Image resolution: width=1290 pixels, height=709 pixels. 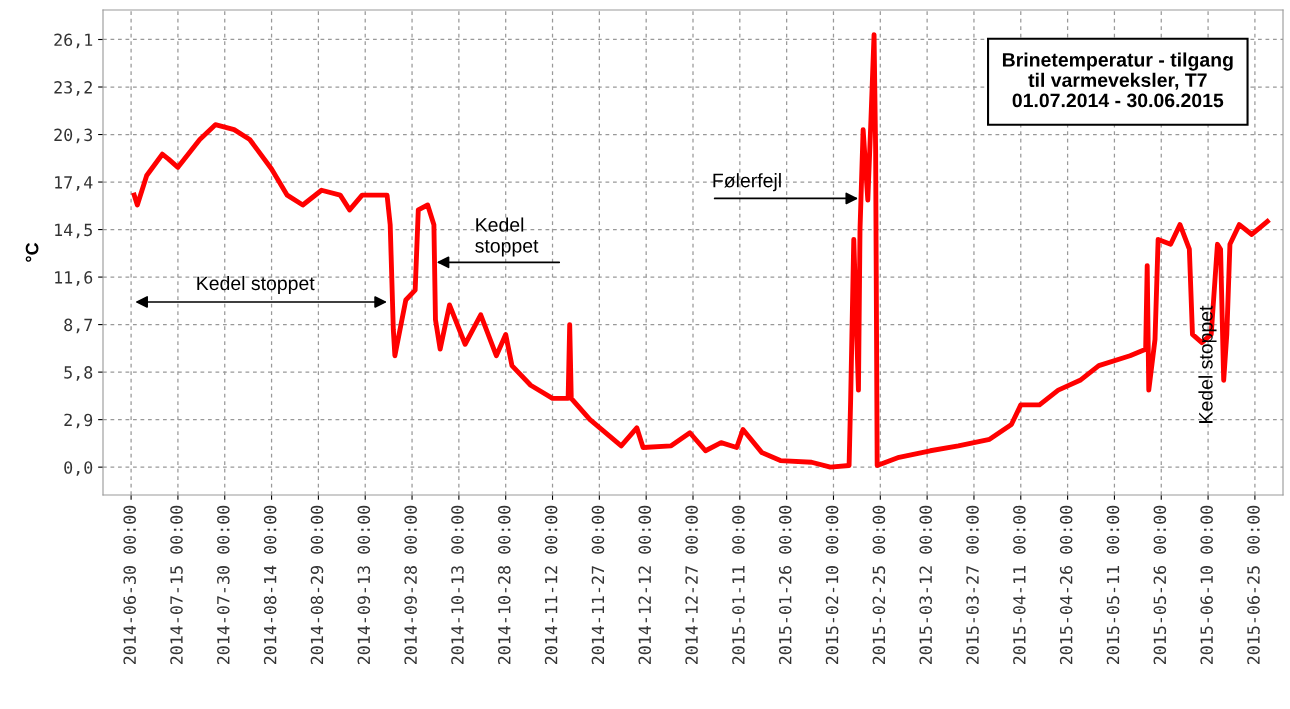 I want to click on y-tick-label: 23,2, so click(x=73, y=88).